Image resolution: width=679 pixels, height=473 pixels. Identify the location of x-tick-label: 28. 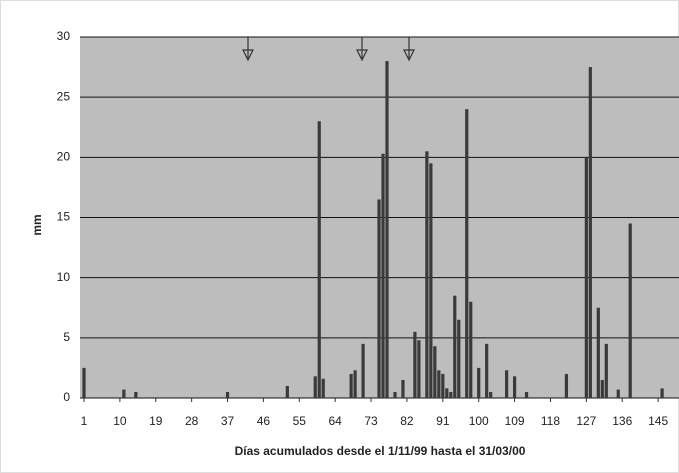
(192, 421).